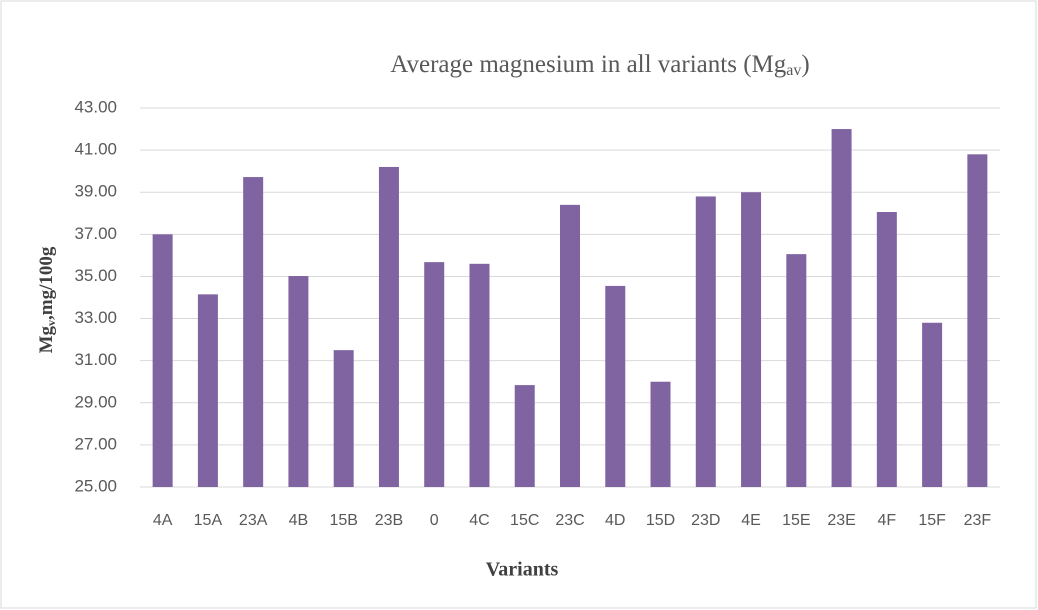  What do you see at coordinates (569, 520) in the screenshot?
I see `x-tick-label: 23C` at bounding box center [569, 520].